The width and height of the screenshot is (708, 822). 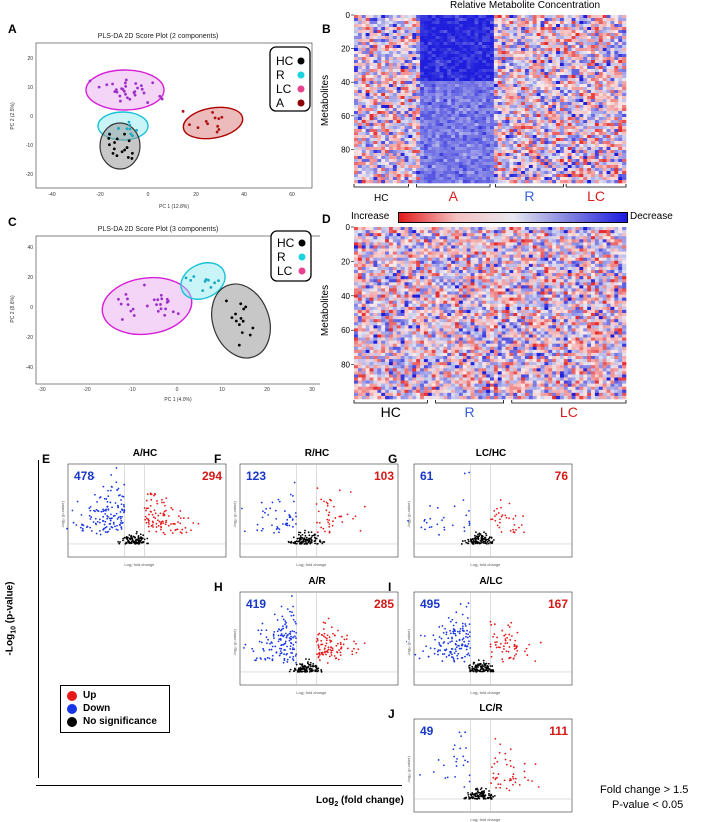 What do you see at coordinates (513, 217) in the screenshot?
I see `color-scale-bar` at bounding box center [513, 217].